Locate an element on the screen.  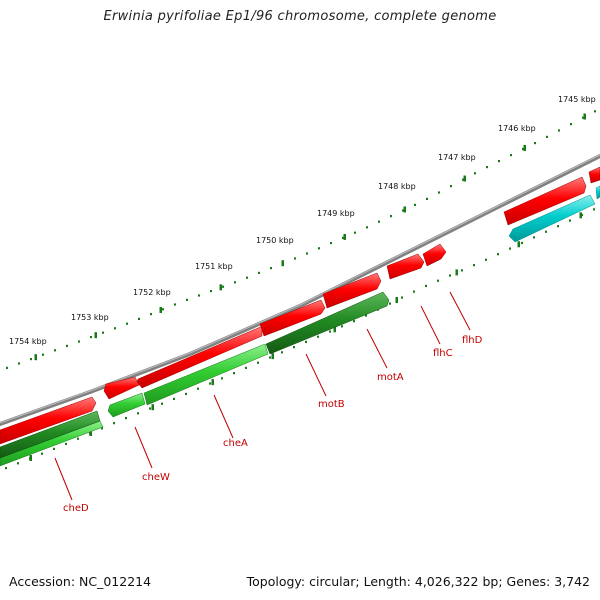
gene-arrow-motA-fwd is located at coordinates (352, 290).